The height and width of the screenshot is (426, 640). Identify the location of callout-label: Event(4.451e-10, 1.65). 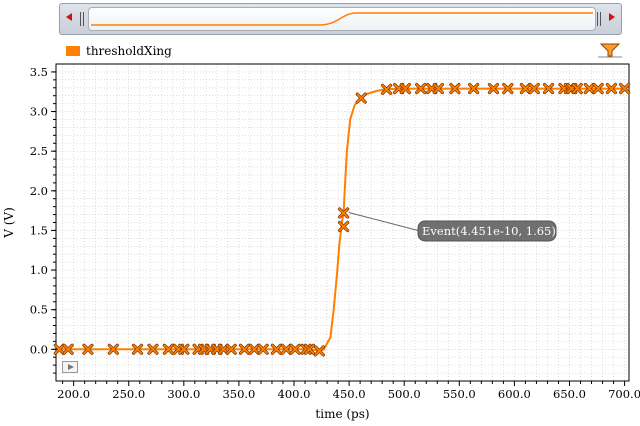
(489, 231).